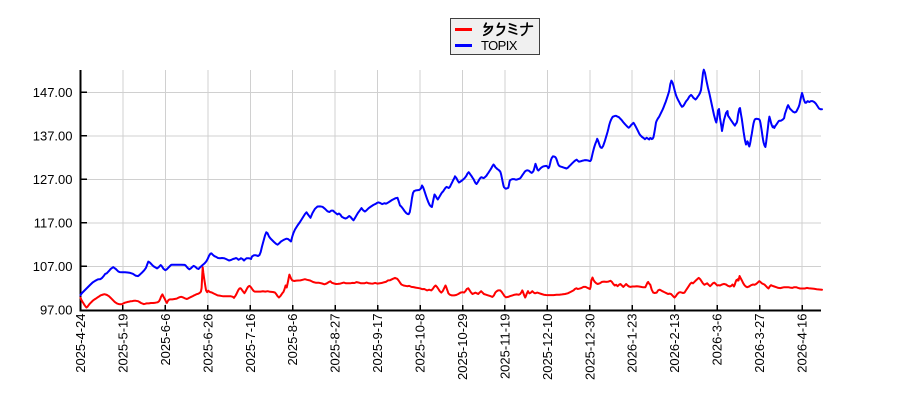 Image resolution: width=900 pixels, height=400 pixels. Describe the element at coordinates (165, 340) in the screenshot. I see `svg-text: 2025-6-6` at that location.